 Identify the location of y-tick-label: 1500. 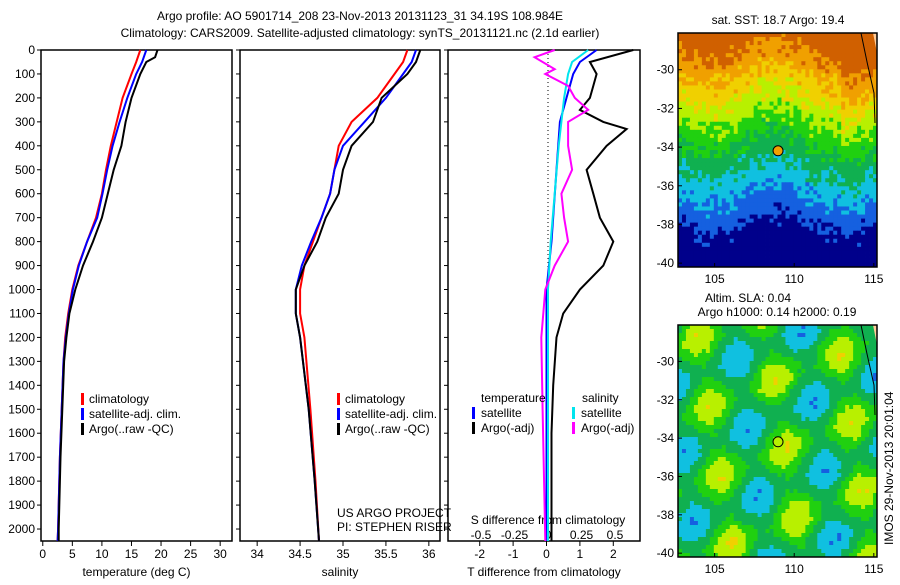
(21, 409).